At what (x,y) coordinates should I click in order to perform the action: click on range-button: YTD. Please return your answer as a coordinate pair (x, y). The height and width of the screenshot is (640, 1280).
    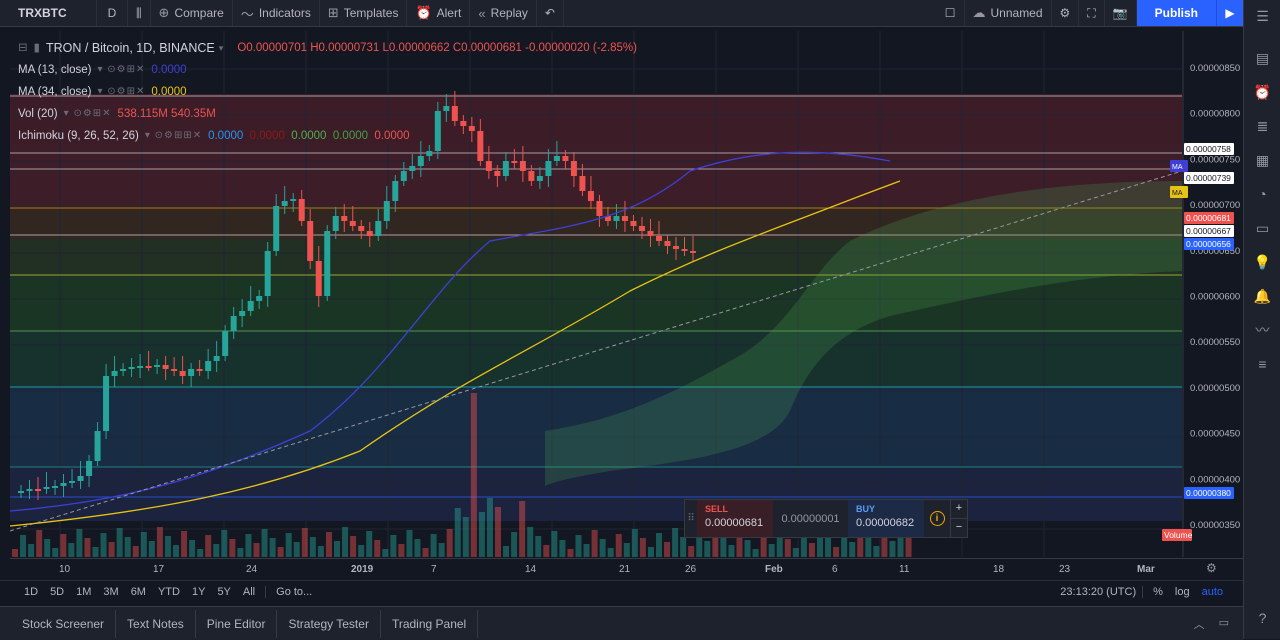
    Looking at the image, I should click on (168, 592).